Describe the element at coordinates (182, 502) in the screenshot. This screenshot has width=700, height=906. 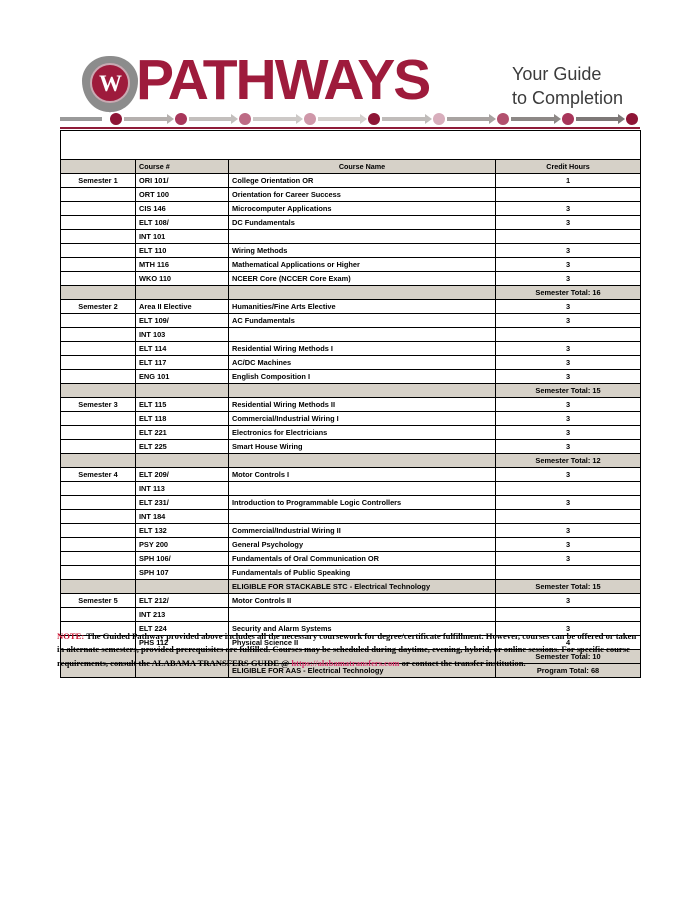
I see `cell-course-number-23: ELT 231/` at that location.